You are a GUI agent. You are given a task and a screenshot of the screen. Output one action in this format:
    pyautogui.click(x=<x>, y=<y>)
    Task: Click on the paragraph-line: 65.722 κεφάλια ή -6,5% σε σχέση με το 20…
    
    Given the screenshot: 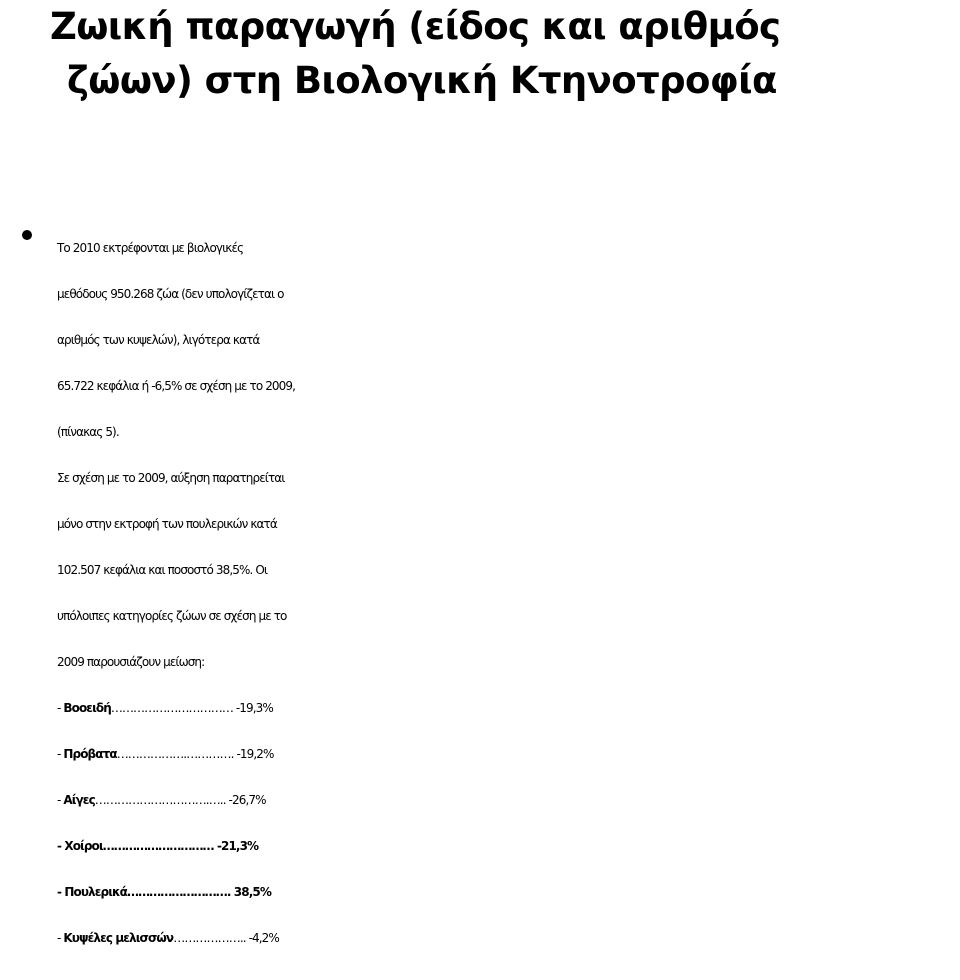 What is the action you would take?
    pyautogui.click(x=176, y=386)
    